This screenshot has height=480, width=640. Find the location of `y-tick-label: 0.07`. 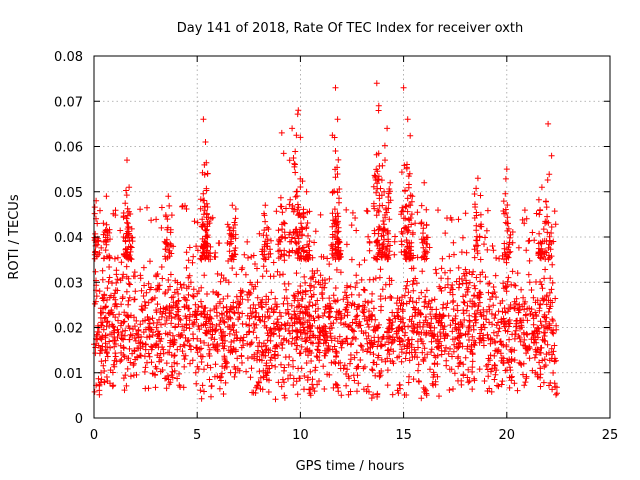

y-tick-label: 0.07 is located at coordinates (68, 102).